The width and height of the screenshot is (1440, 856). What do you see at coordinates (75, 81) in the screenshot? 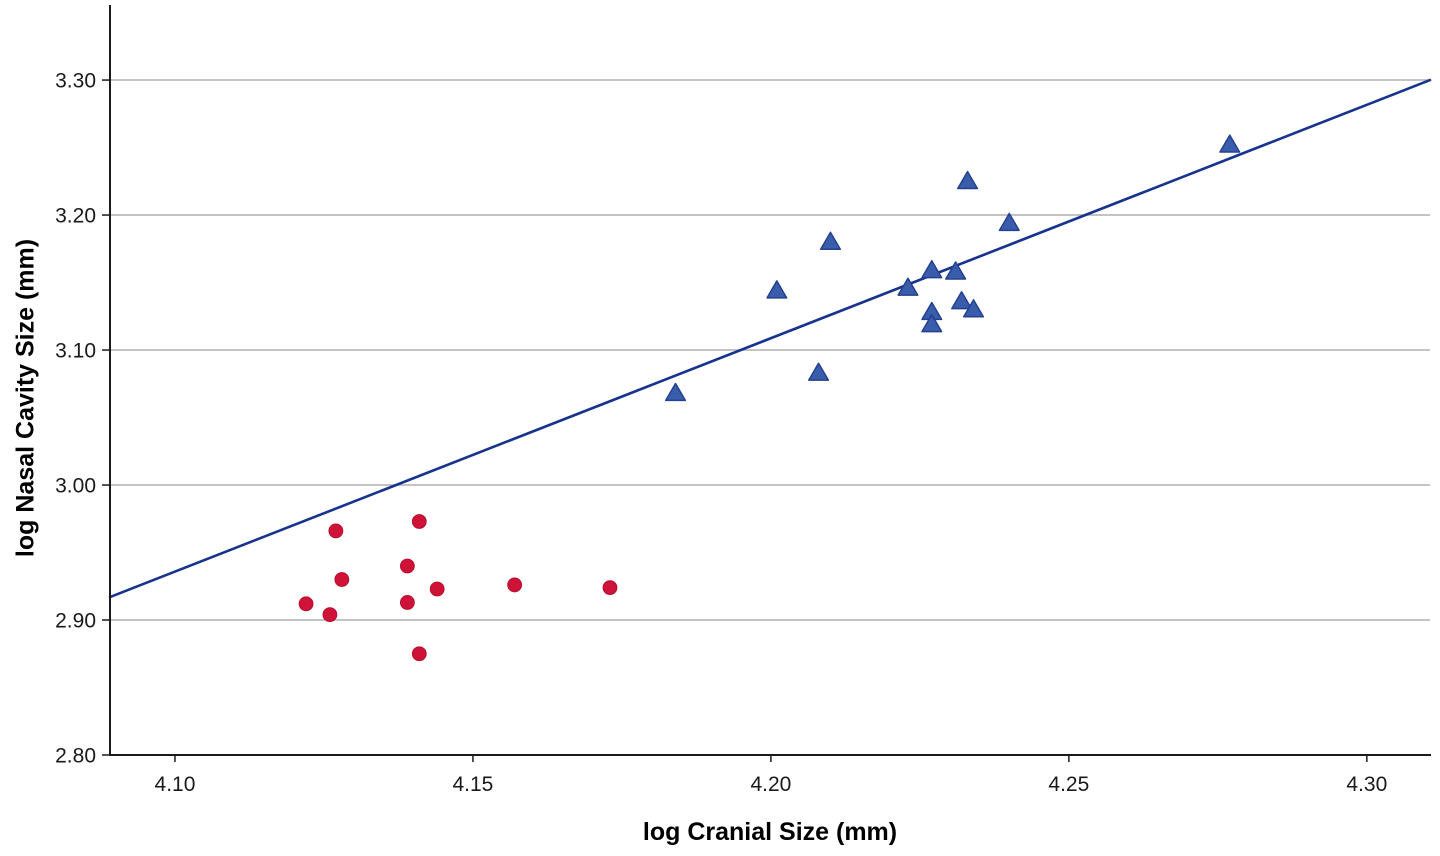
I see `y-tick-label: 3.30` at bounding box center [75, 81].